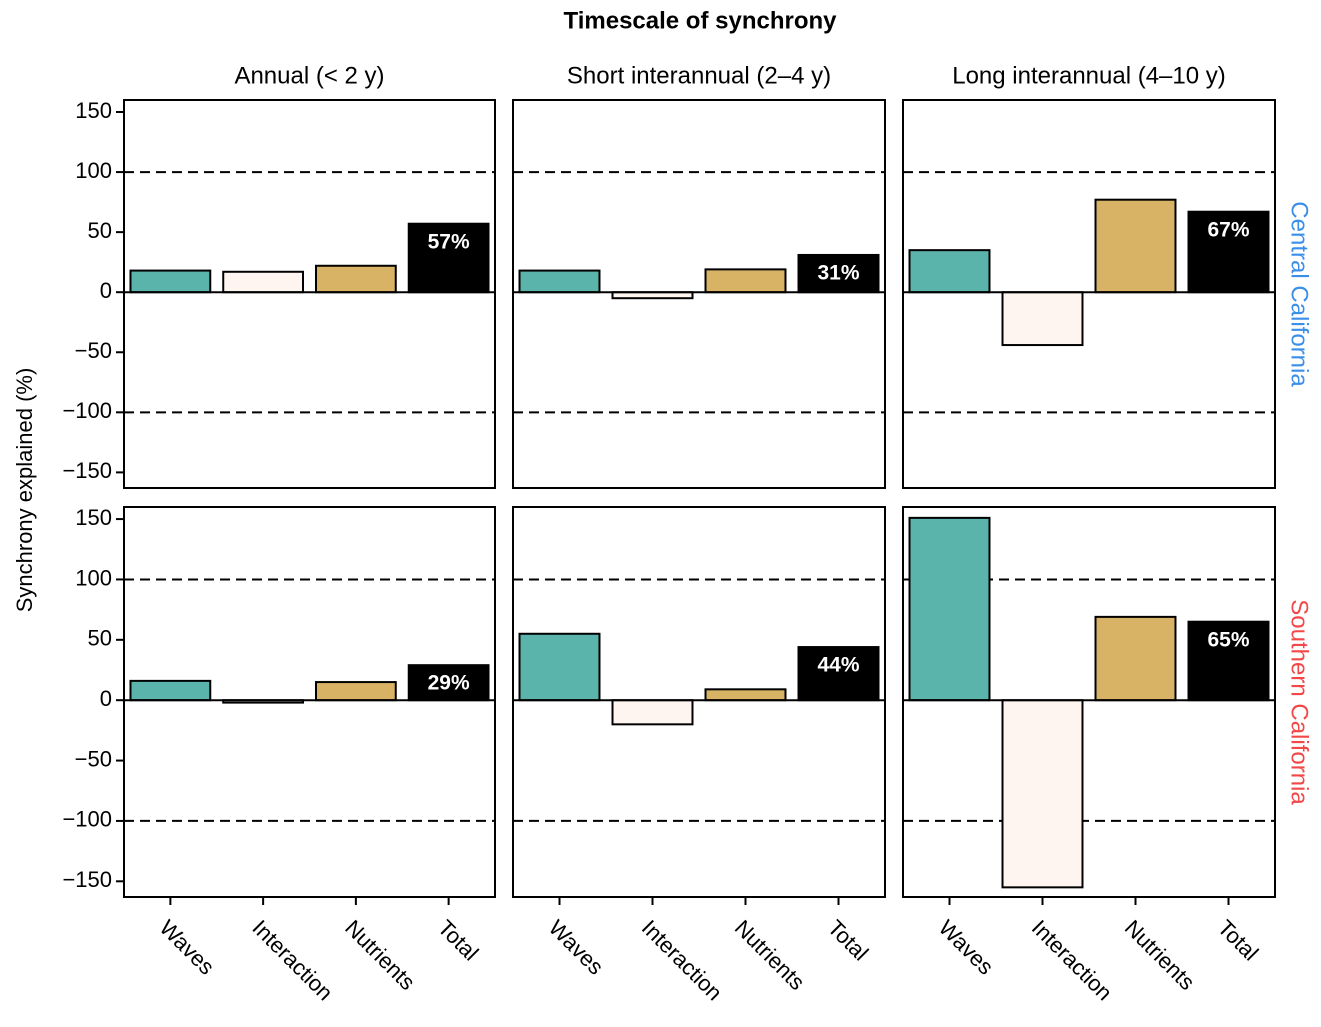 Image resolution: width=1321 pixels, height=1027 pixels. Describe the element at coordinates (699, 75) in the screenshot. I see `column-title: Short interannual (2–4 y)` at that location.